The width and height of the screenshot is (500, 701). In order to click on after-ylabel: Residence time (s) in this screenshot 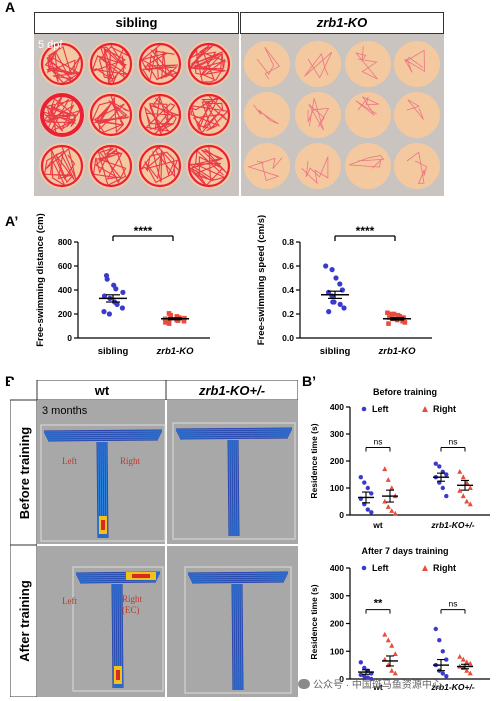, I will do `click(314, 621)`.